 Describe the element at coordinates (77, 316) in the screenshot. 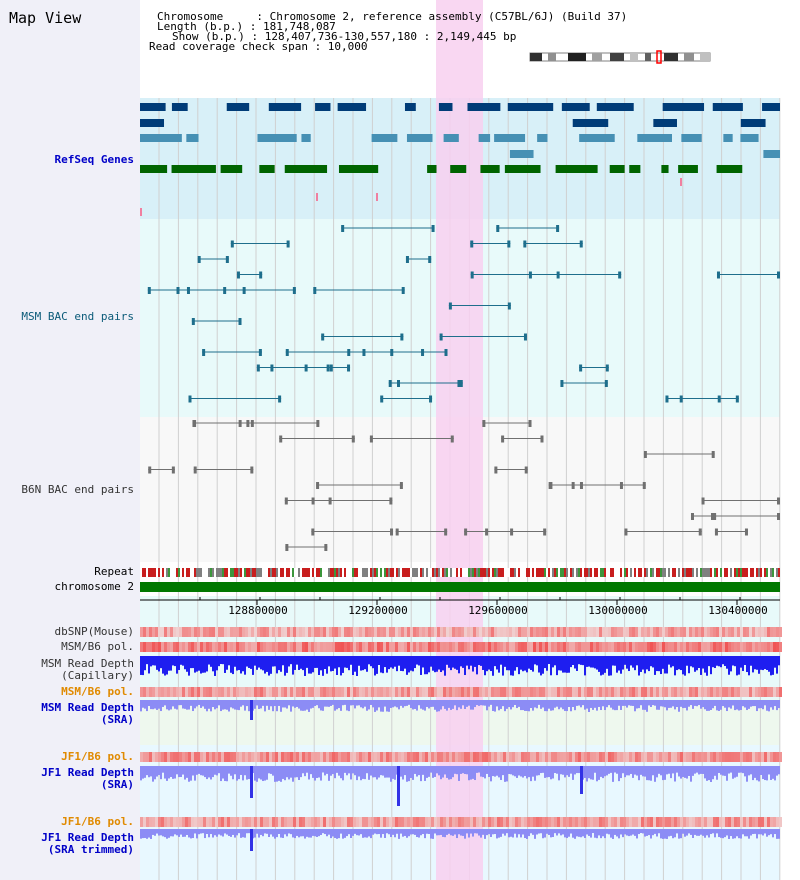

I see `track-label-msm-bac: MSM BAC end pairs` at that location.